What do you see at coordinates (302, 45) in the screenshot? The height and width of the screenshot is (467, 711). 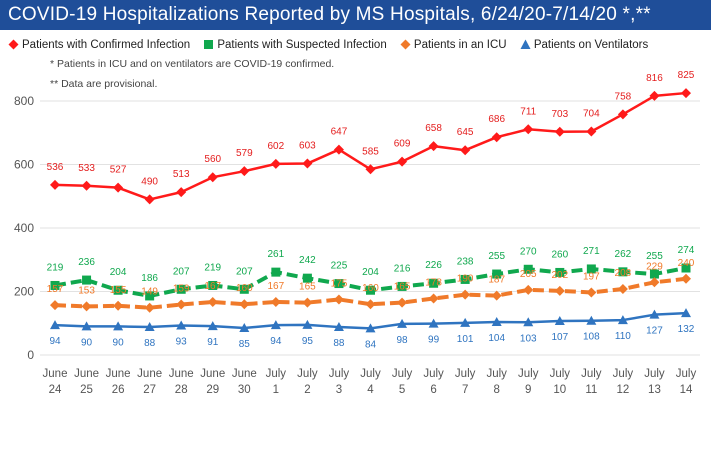 I see `legend-label-suspected: Patients with Suspected Infection` at bounding box center [302, 45].